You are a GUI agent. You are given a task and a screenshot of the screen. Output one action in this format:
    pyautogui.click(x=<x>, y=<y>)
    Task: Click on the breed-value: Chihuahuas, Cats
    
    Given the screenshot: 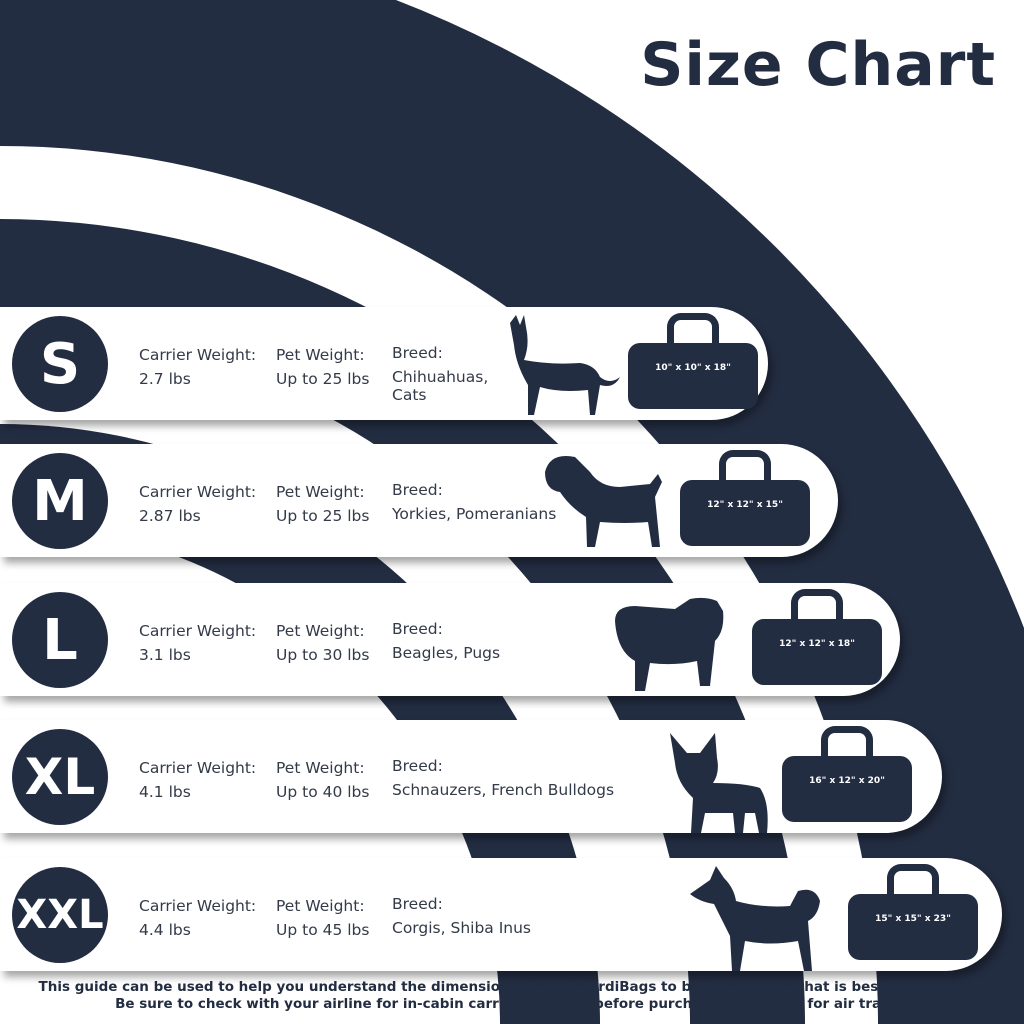 What is the action you would take?
    pyautogui.click(x=440, y=386)
    